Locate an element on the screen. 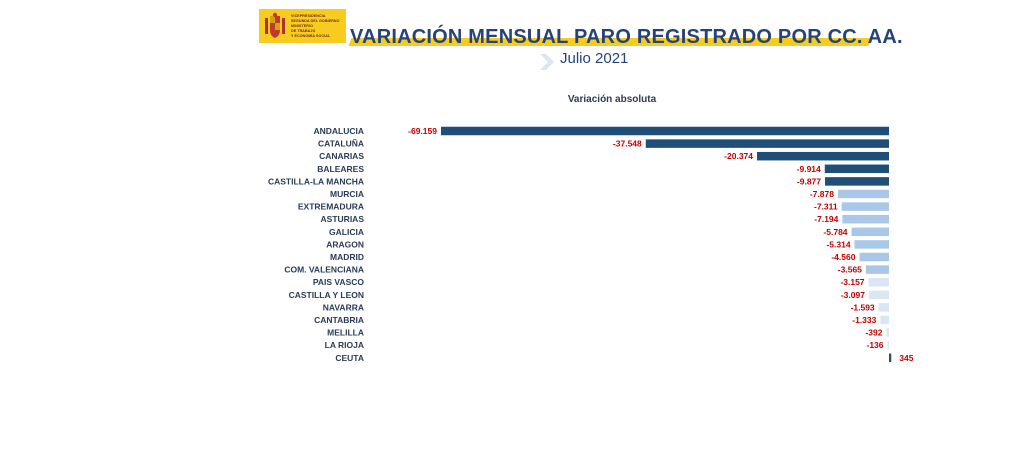  logo-line-4: DE TRABAJO is located at coordinates (303, 31).